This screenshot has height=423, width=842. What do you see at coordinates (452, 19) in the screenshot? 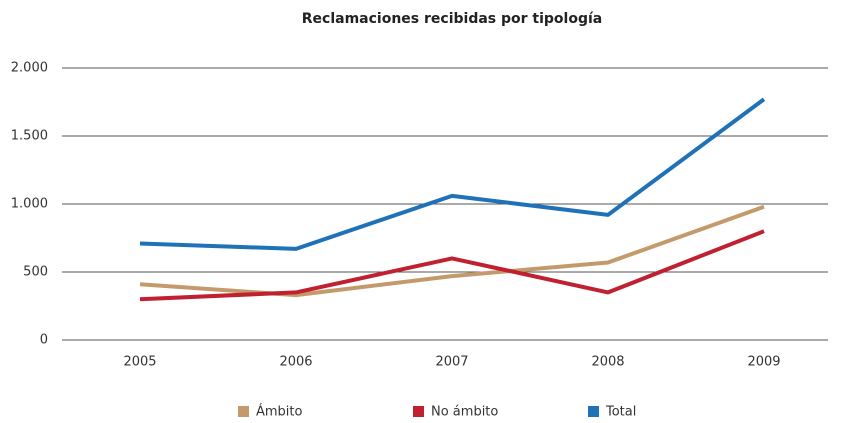
I see `chart-title: Reclamaciones recibidas por tipología` at bounding box center [452, 19].